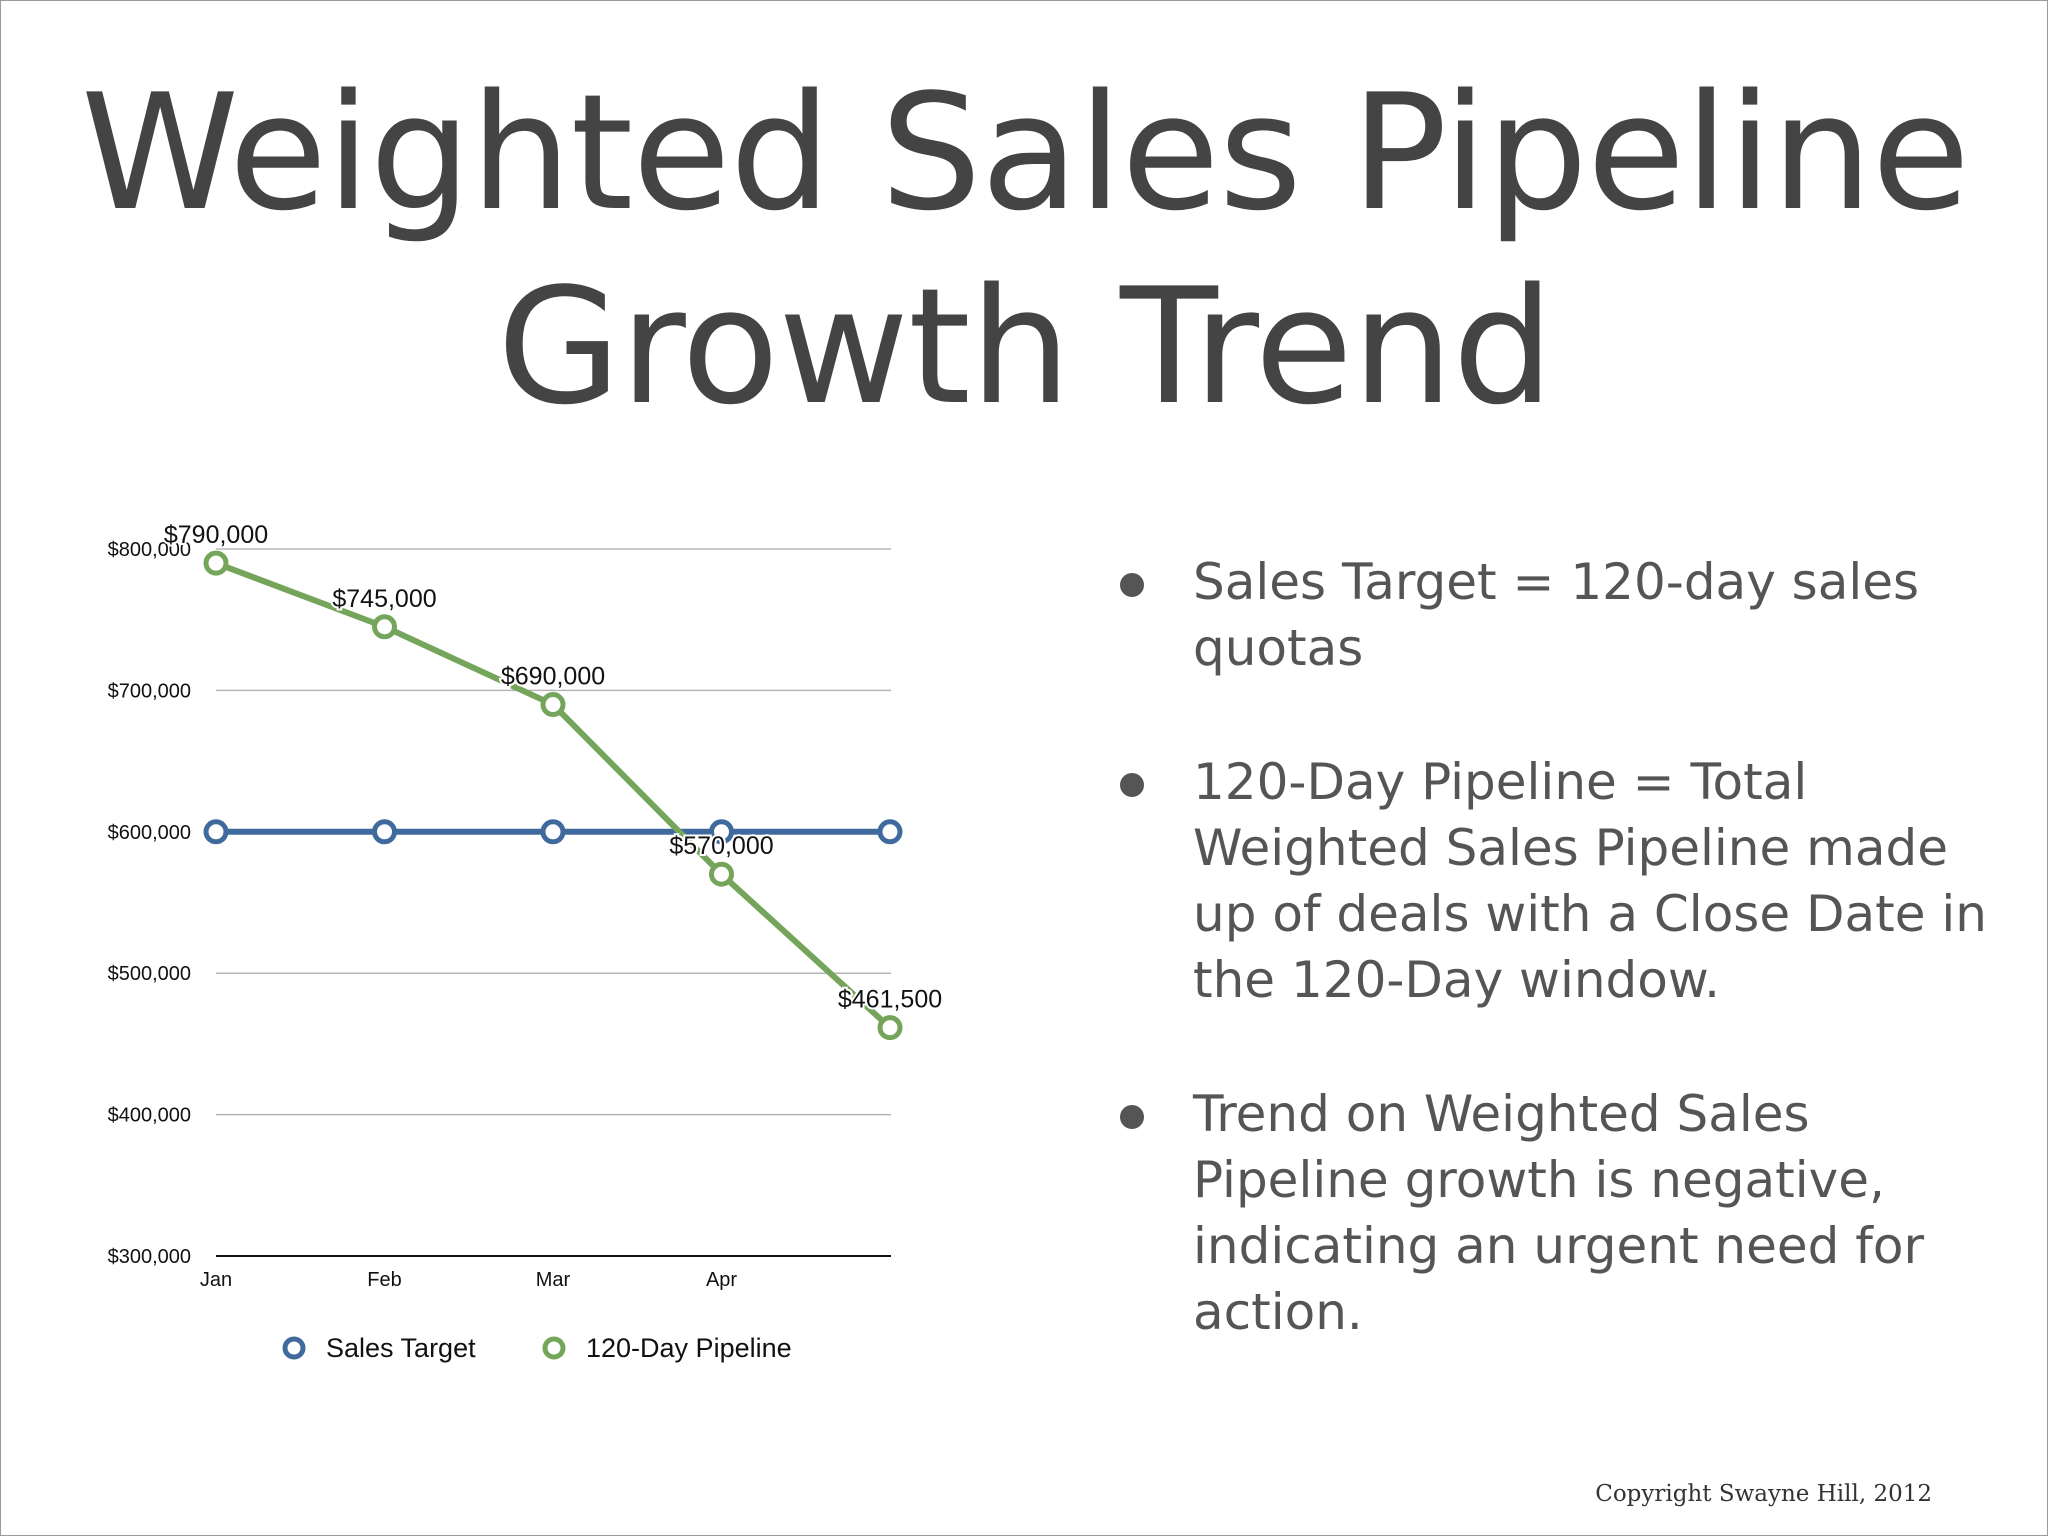  Describe the element at coordinates (1025, 346) in the screenshot. I see `title-line-2: Growth Trend` at that location.